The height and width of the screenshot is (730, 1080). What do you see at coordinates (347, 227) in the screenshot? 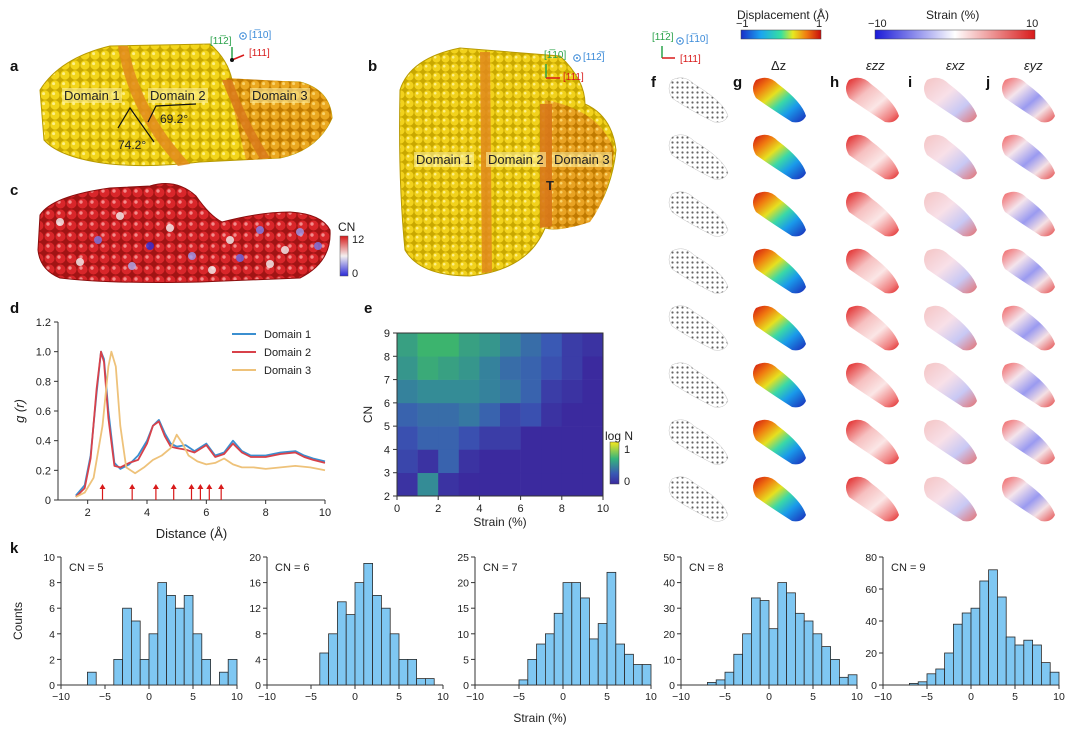
I see `cn-colorbar-title: CN` at bounding box center [347, 227].